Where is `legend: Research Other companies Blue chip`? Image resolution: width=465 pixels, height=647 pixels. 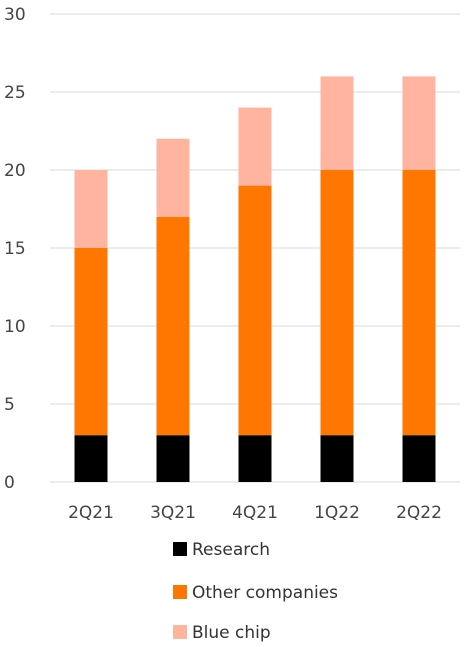
legend: Research Other companies Blue chip is located at coordinates (255, 591).